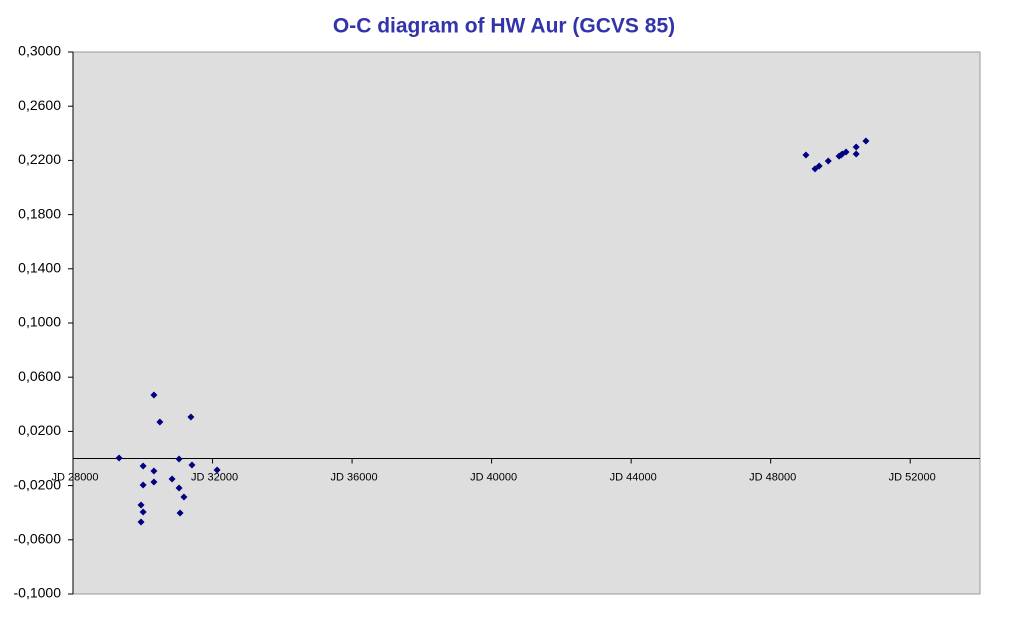  Describe the element at coordinates (912, 477) in the screenshot. I see `x-tick-label: JD 52000` at that location.